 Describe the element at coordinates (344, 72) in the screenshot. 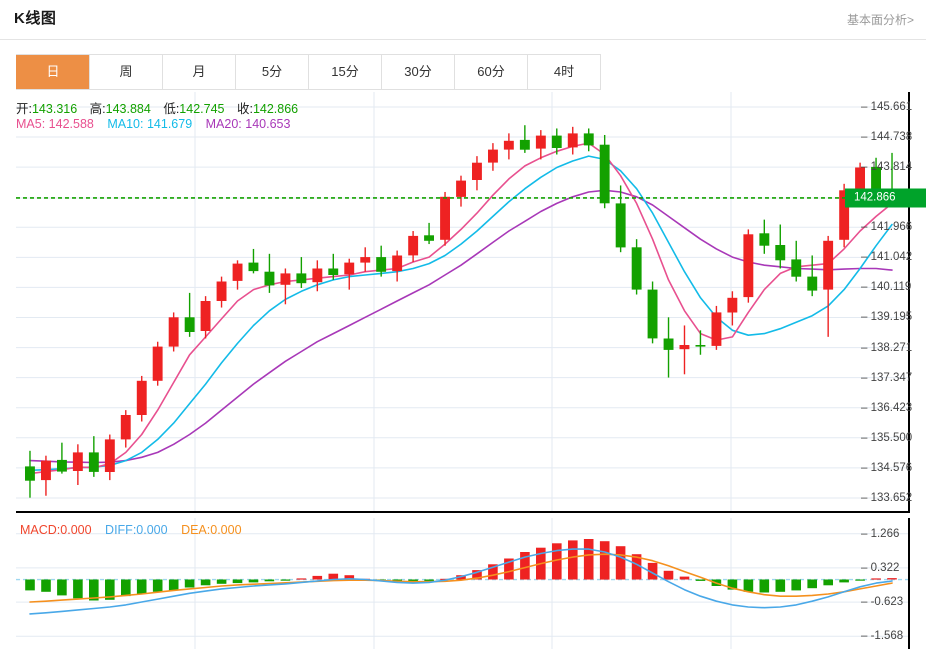

I see `tab-4: 15分` at that location.